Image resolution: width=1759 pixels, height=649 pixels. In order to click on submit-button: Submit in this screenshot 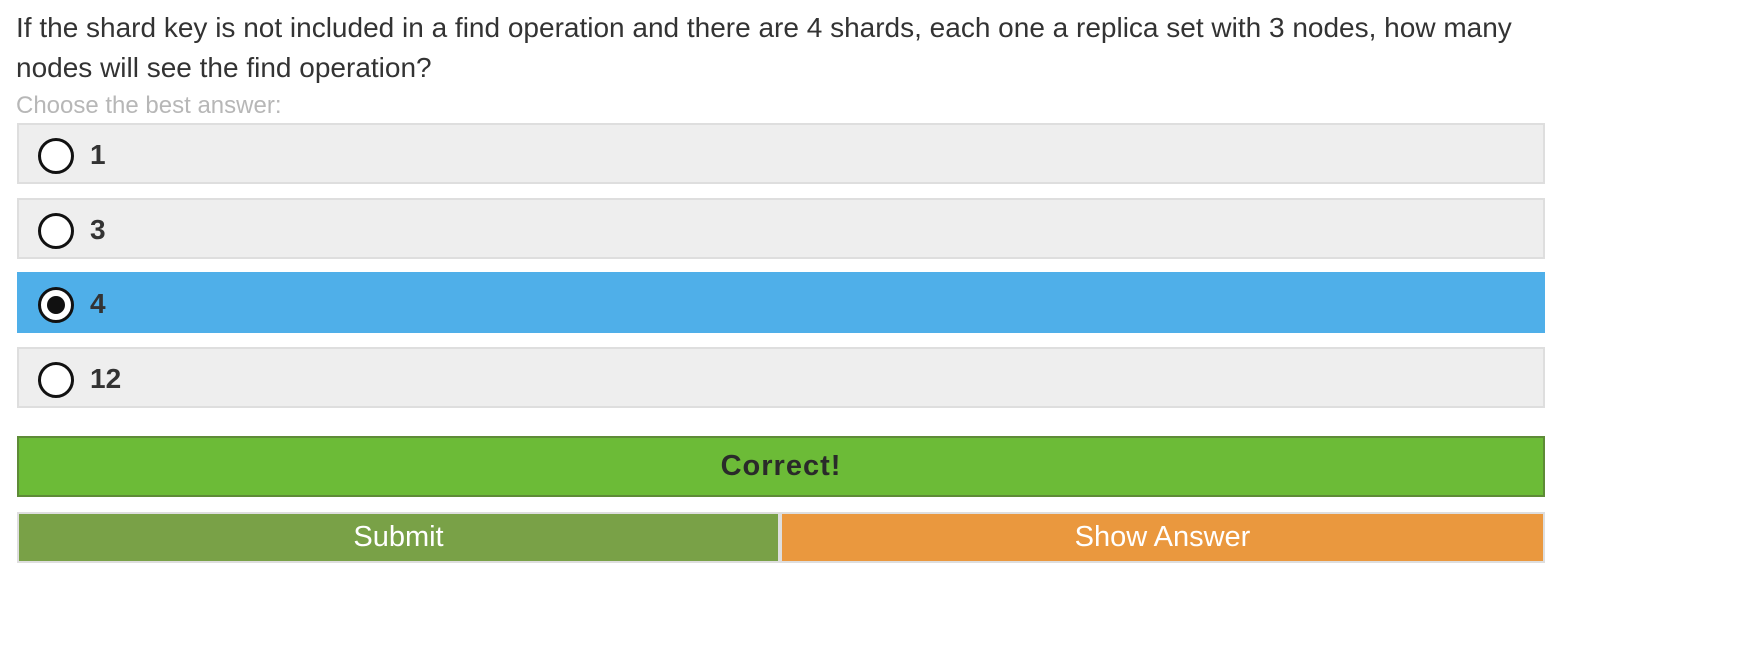, I will do `click(398, 537)`.